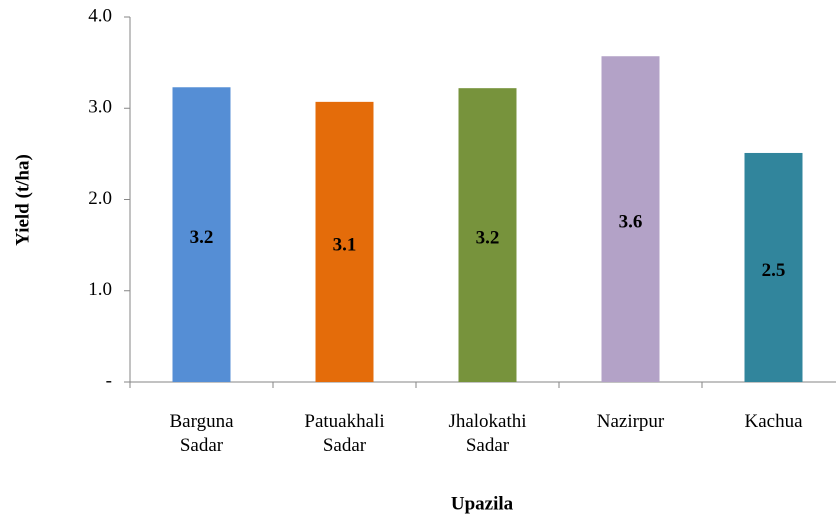  What do you see at coordinates (100, 15) in the screenshot?
I see `y-tick-label: 4.0` at bounding box center [100, 15].